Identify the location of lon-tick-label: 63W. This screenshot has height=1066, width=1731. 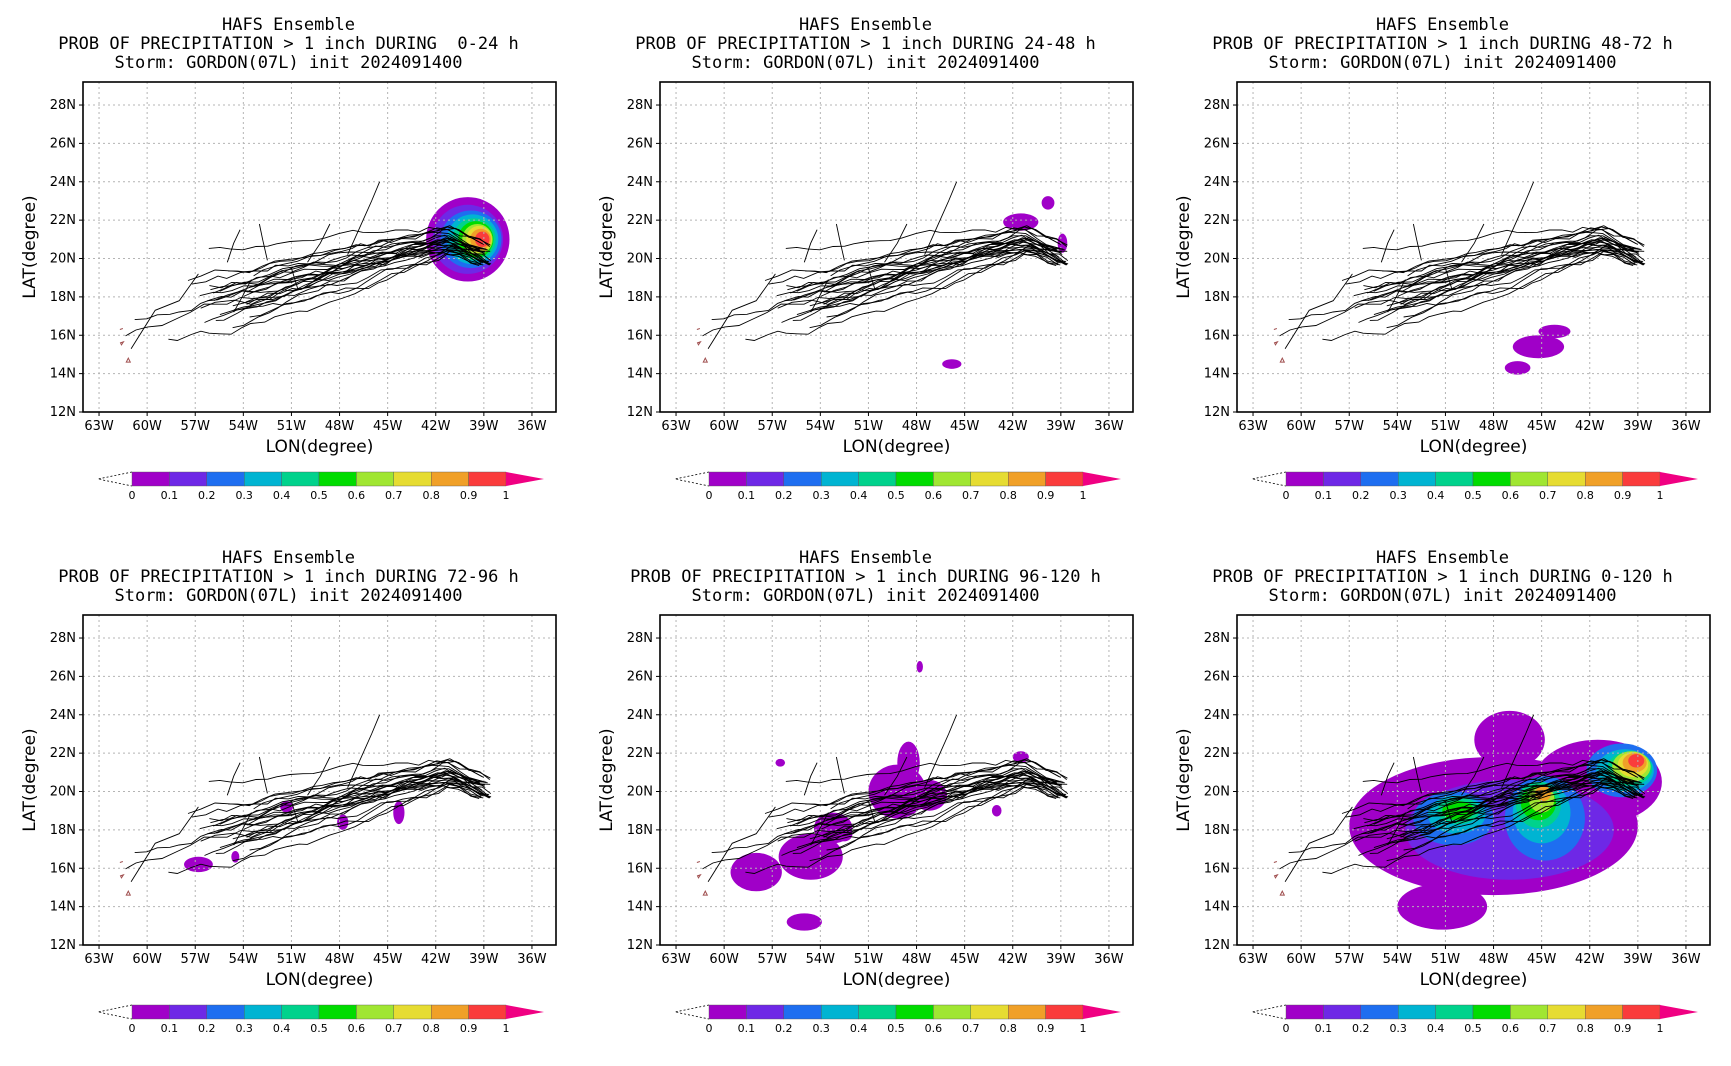
(99, 426).